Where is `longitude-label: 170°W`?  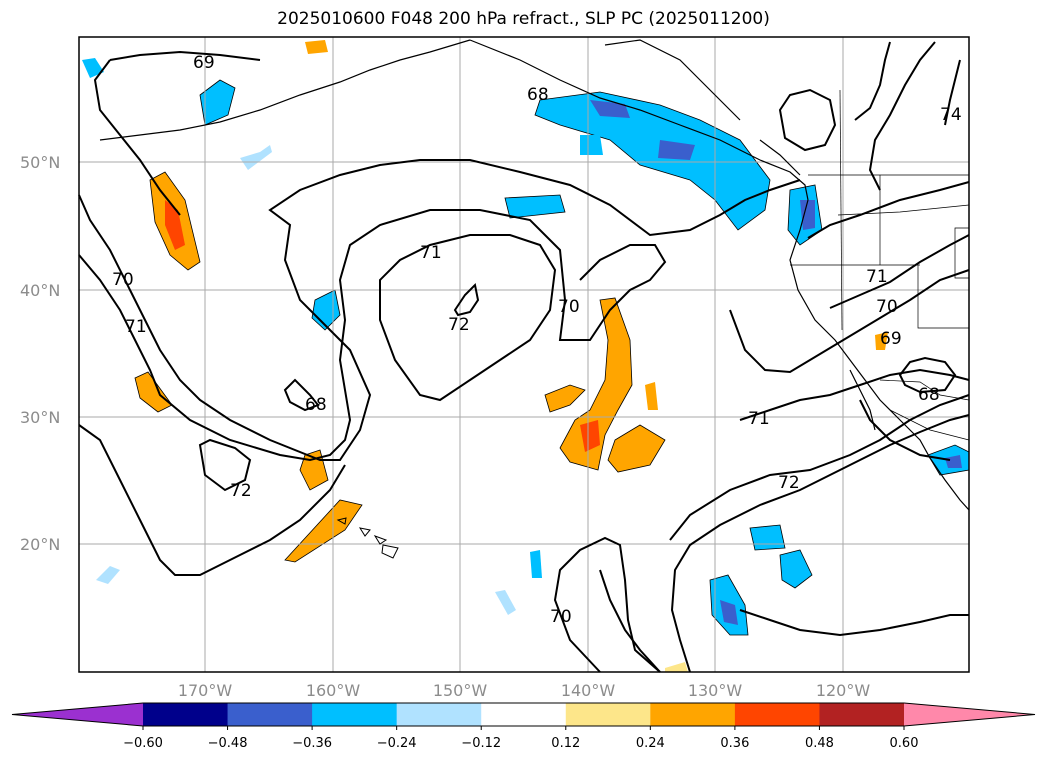 longitude-label: 170°W is located at coordinates (205, 690).